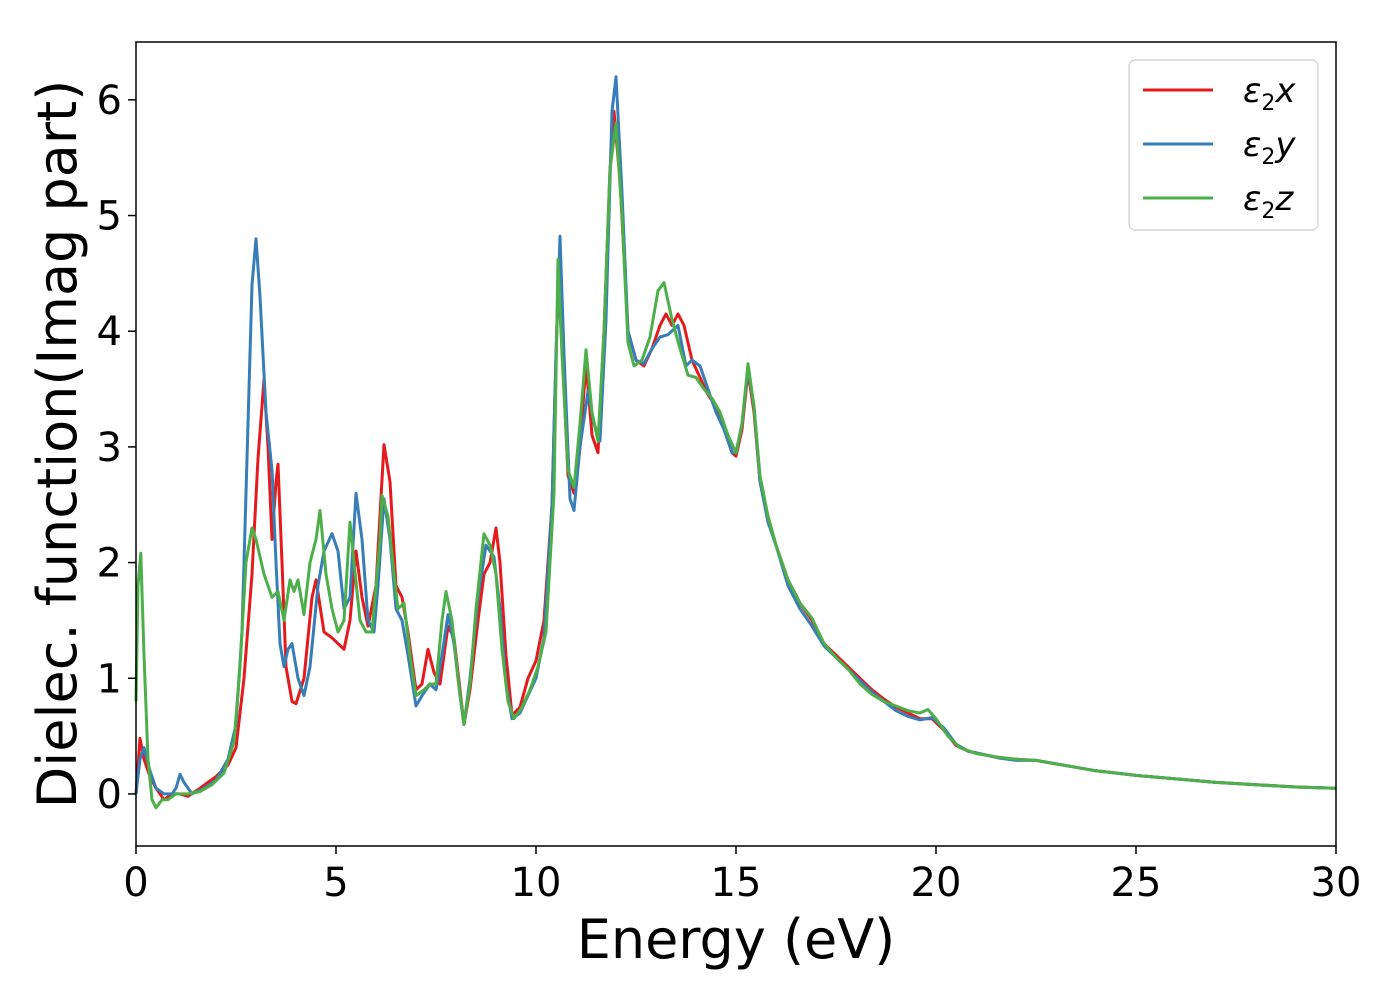 This screenshot has height=1000, width=1400. What do you see at coordinates (109, 217) in the screenshot?
I see `y-tick-label: 5` at bounding box center [109, 217].